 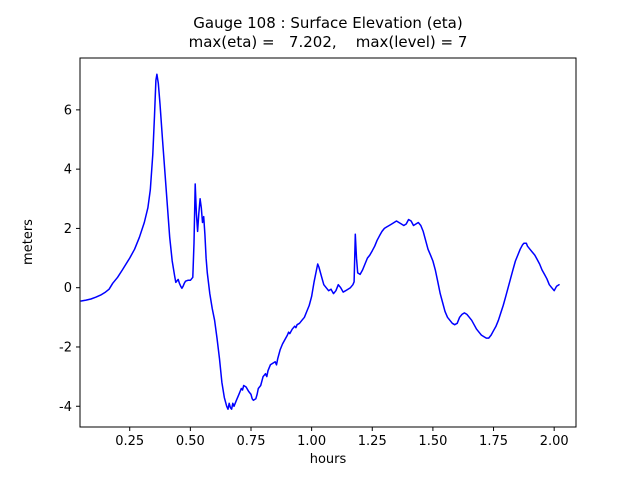 What do you see at coordinates (190, 441) in the screenshot?
I see `x-tick-label: 0.50` at bounding box center [190, 441].